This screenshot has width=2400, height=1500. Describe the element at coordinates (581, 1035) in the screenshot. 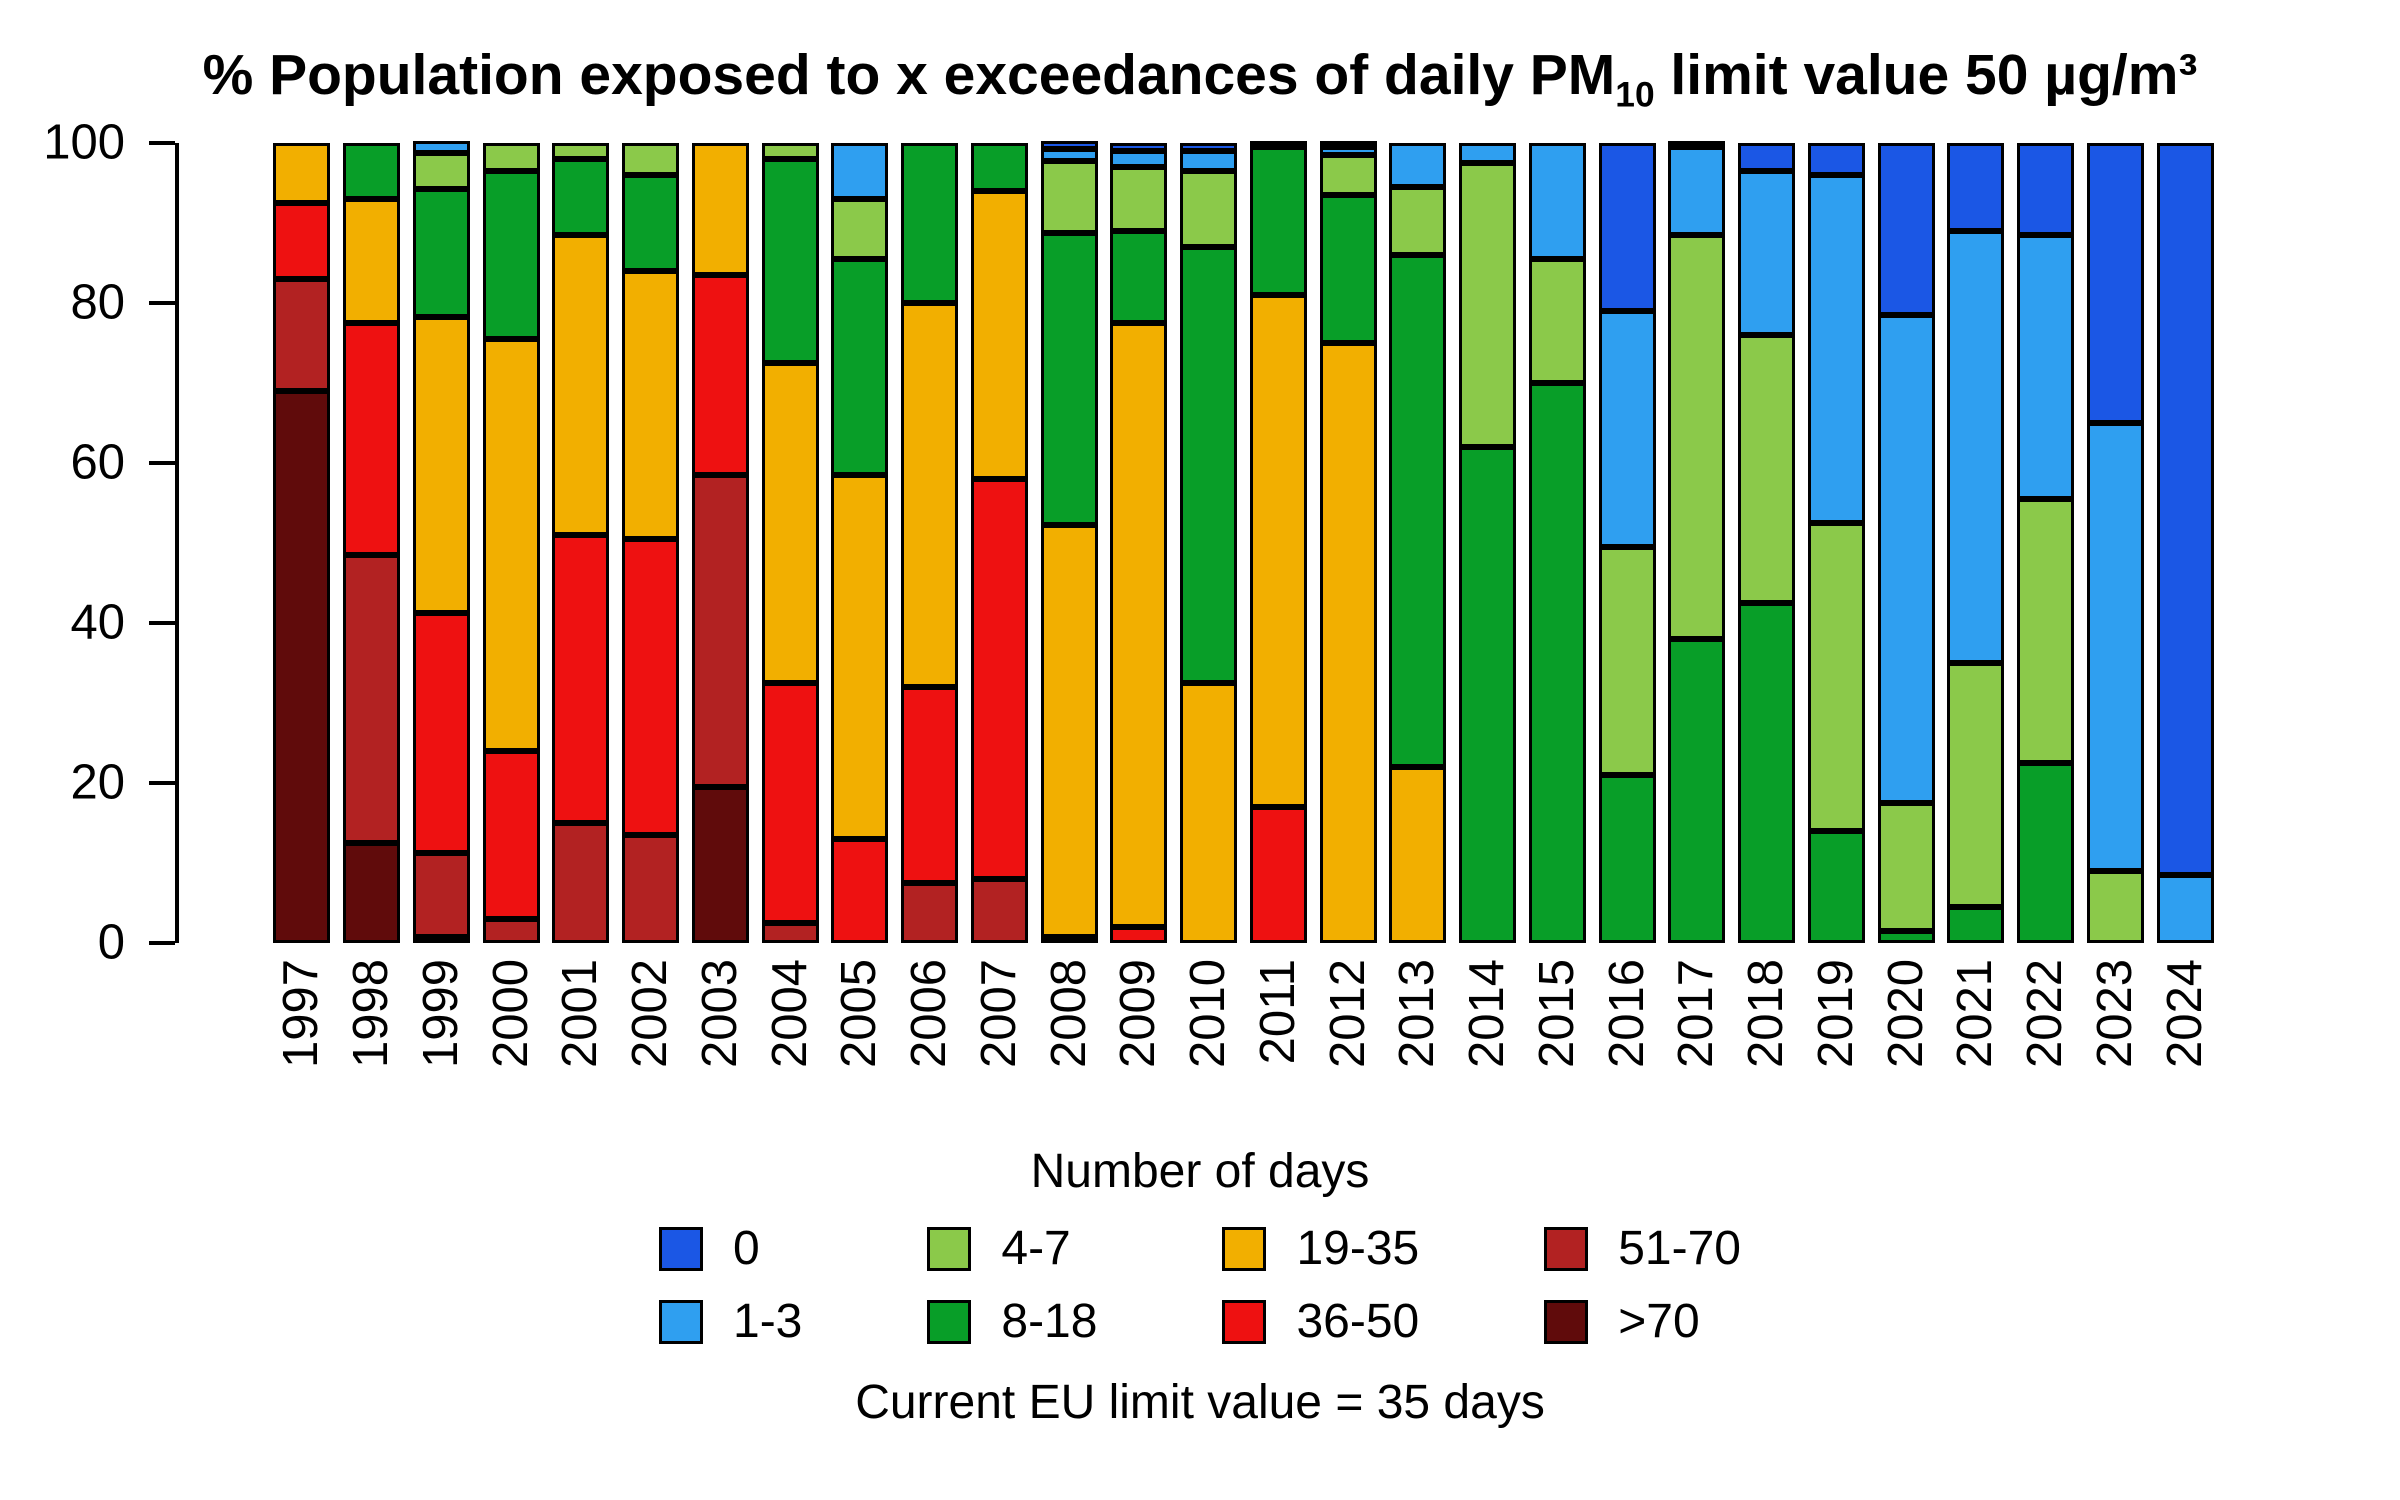

I see `x-label-slot: 2001` at that location.